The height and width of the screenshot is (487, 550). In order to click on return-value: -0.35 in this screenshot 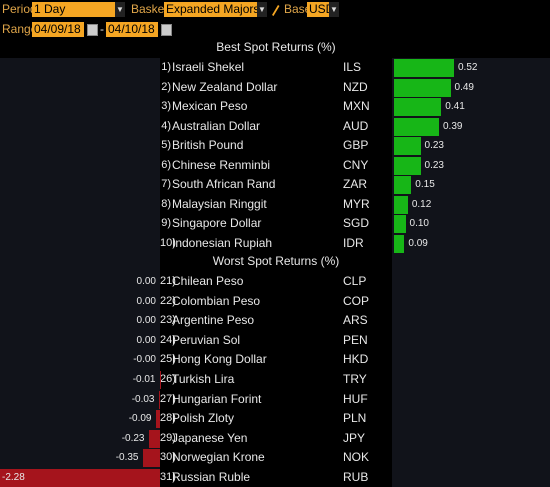, I will do `click(127, 458)`.